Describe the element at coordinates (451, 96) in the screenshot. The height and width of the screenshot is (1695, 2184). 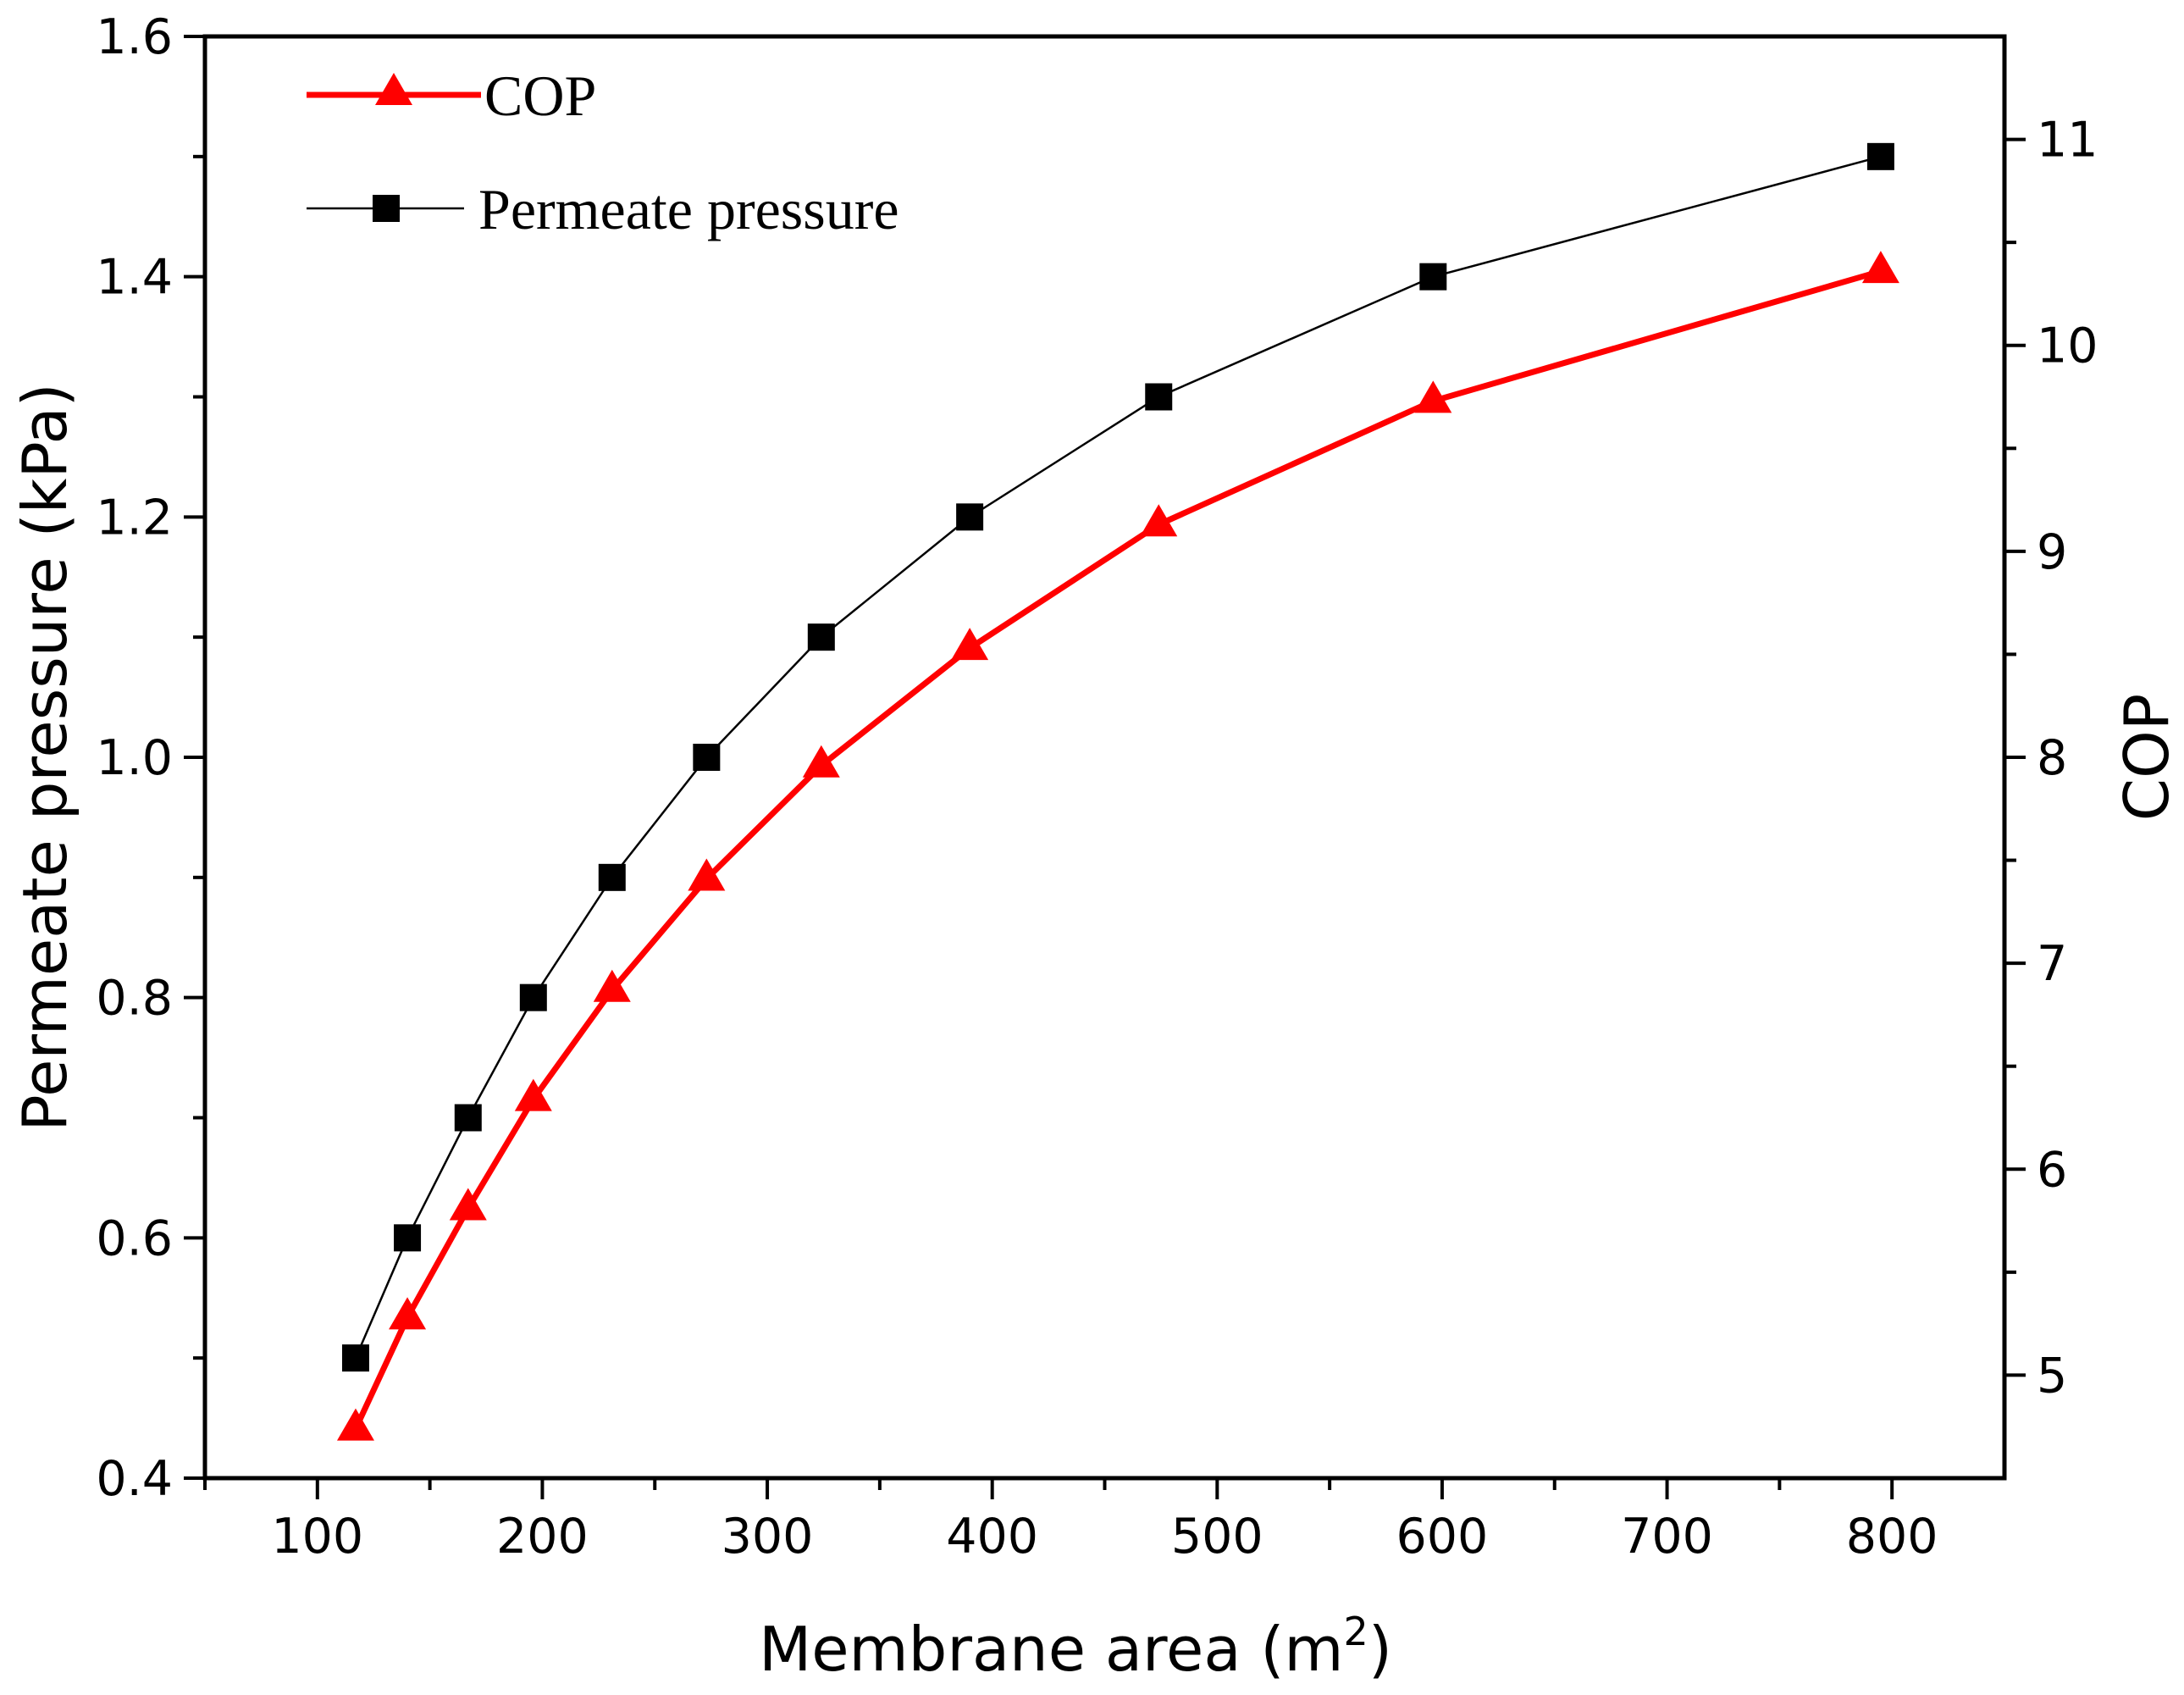
I see `legend-item-cop: COP` at that location.